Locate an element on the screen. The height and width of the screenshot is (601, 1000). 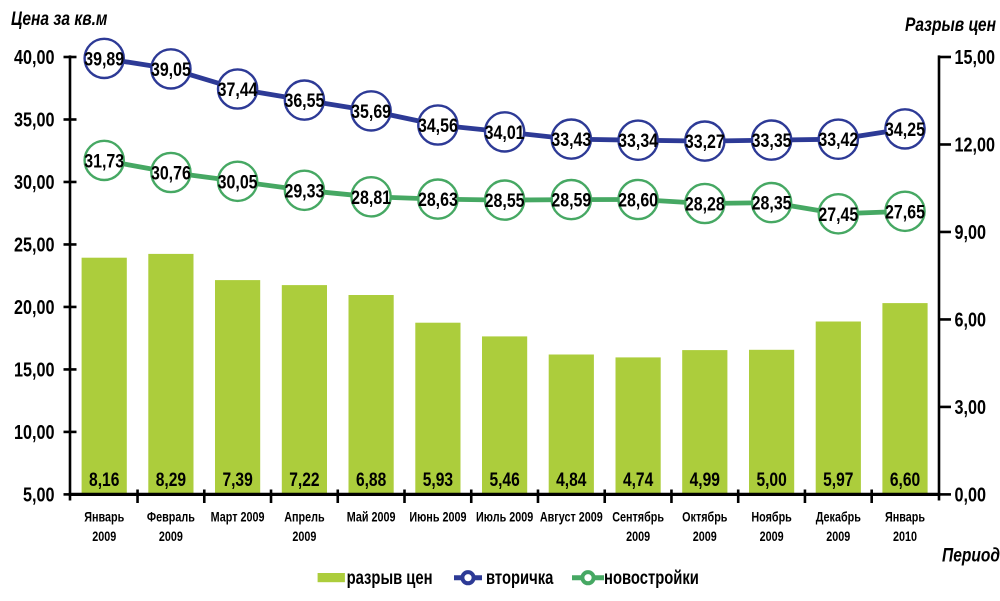
svg-text: 2010 is located at coordinates (905, 536).